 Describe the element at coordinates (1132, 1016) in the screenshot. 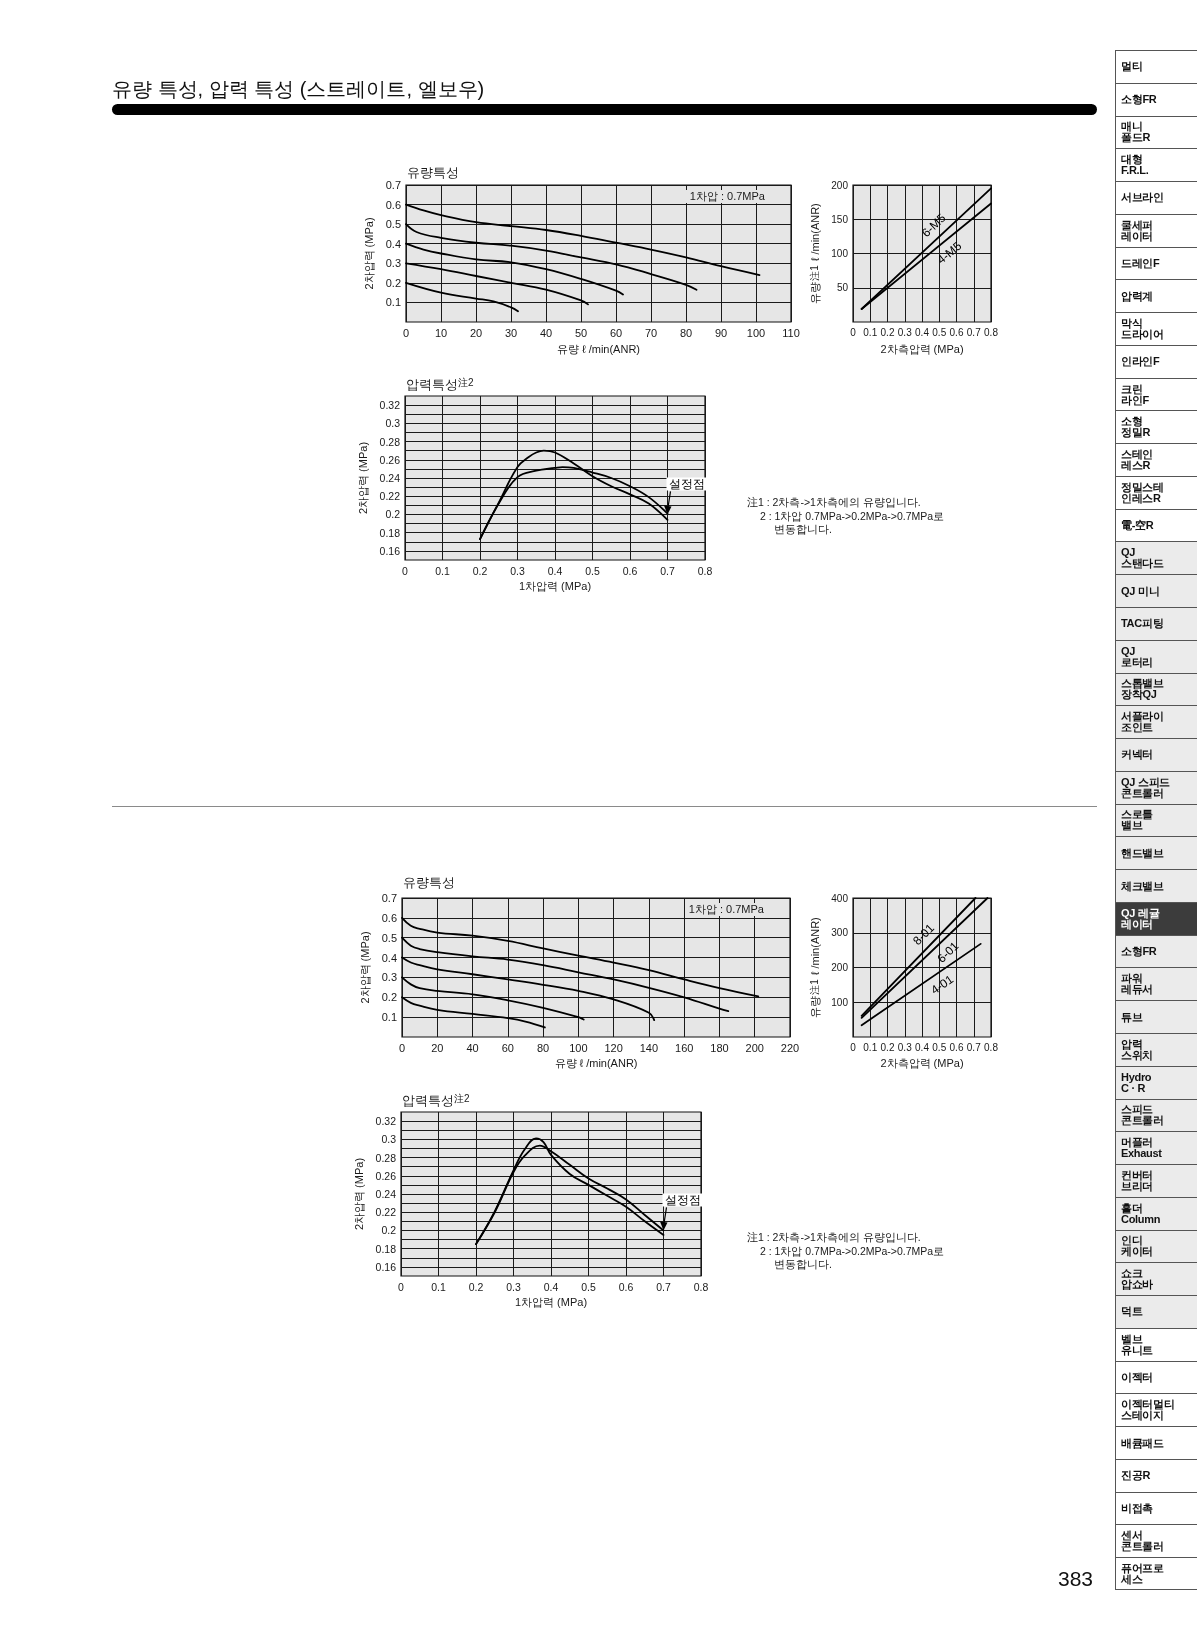

I see `category-label: 튜브` at that location.